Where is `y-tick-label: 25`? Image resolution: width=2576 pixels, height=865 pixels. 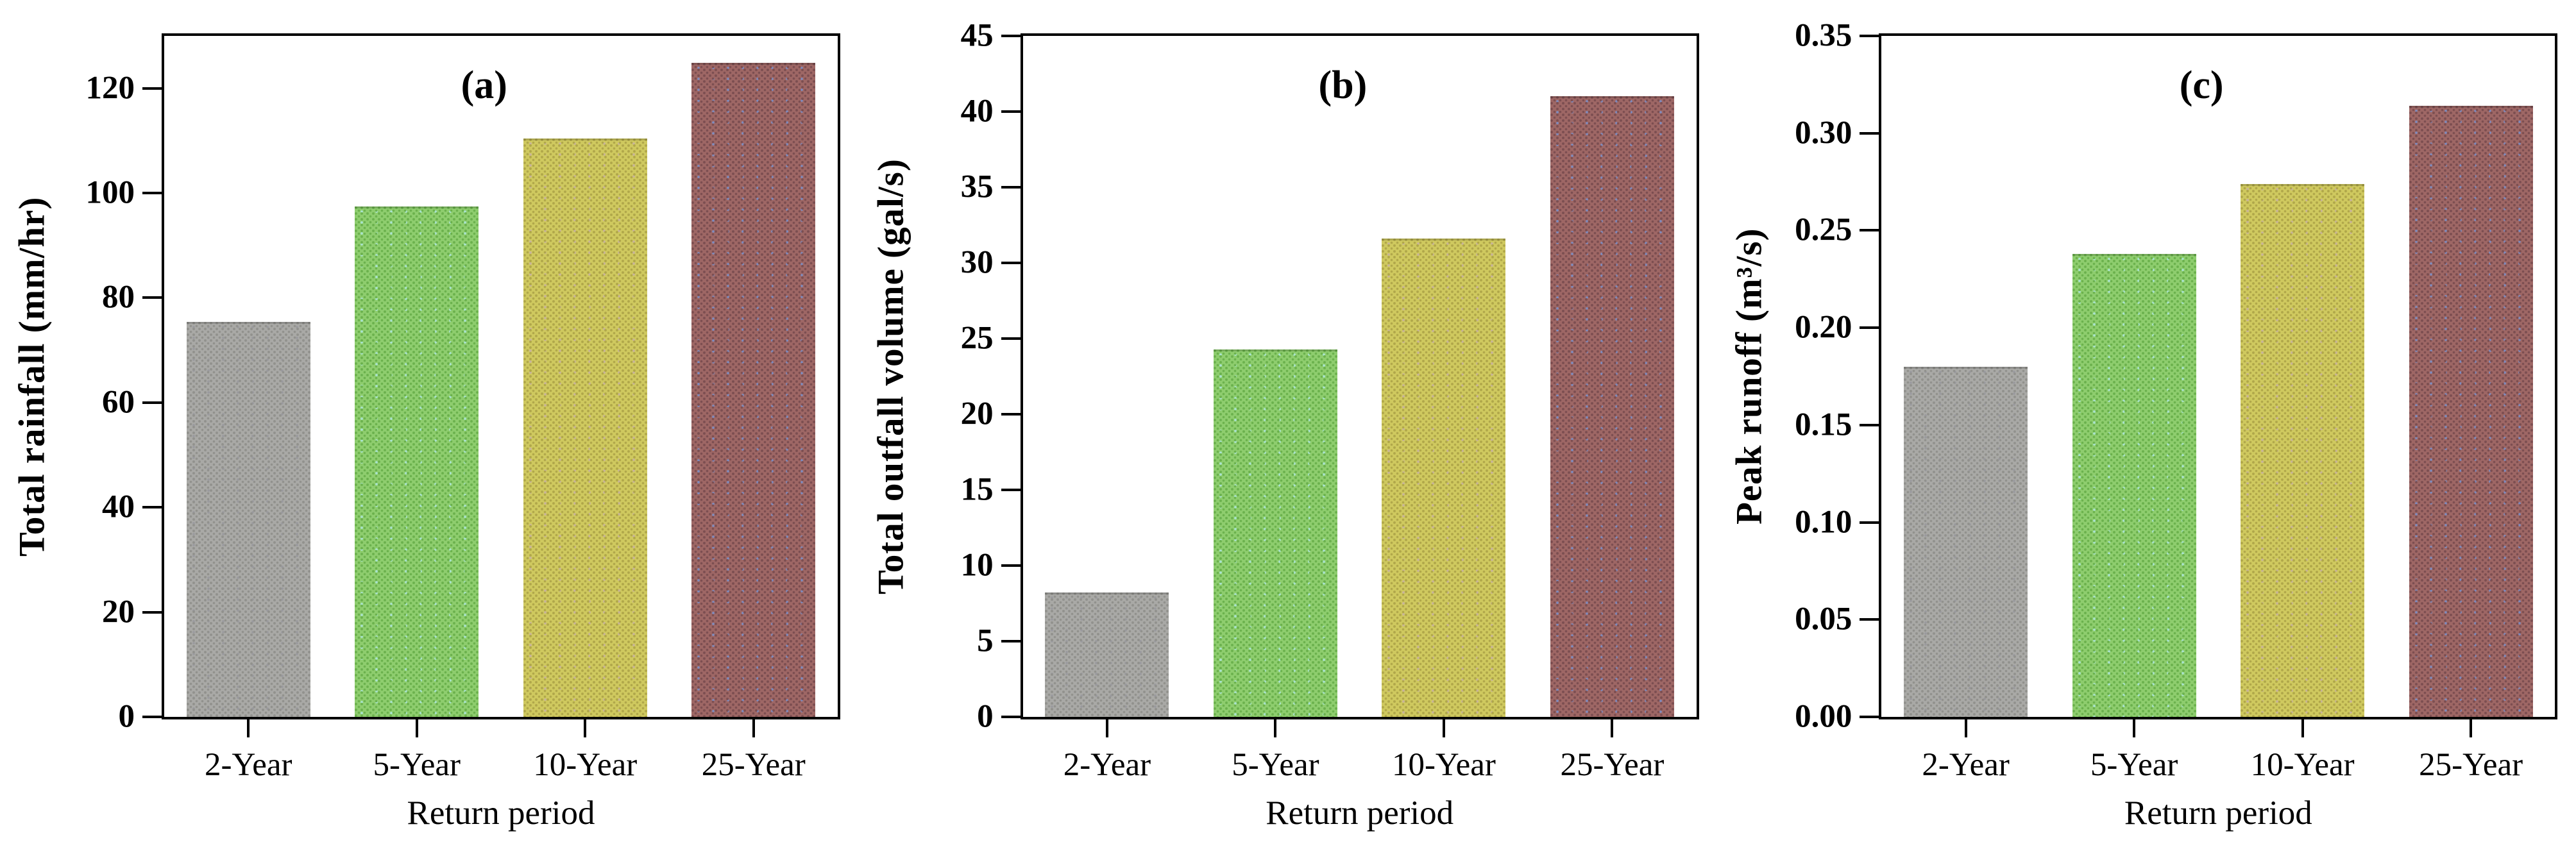
y-tick-label: 25 is located at coordinates (977, 338).